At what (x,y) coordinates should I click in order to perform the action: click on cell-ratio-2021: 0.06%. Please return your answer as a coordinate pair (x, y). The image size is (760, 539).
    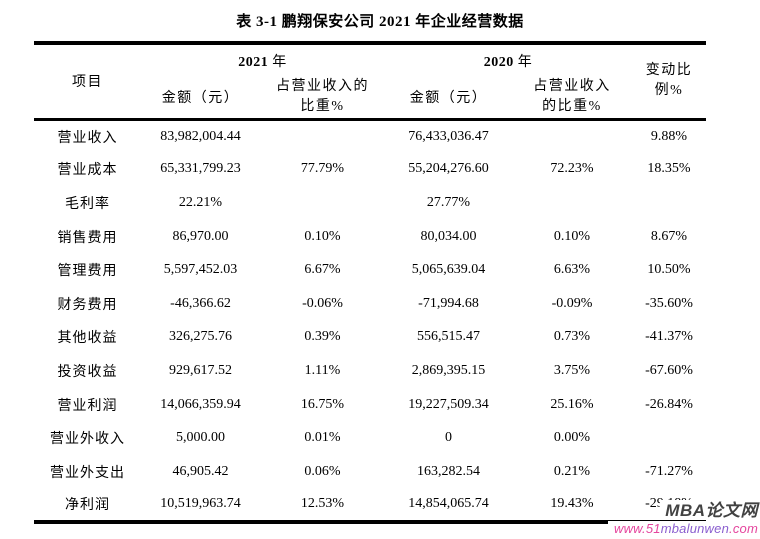
    Looking at the image, I should click on (322, 471).